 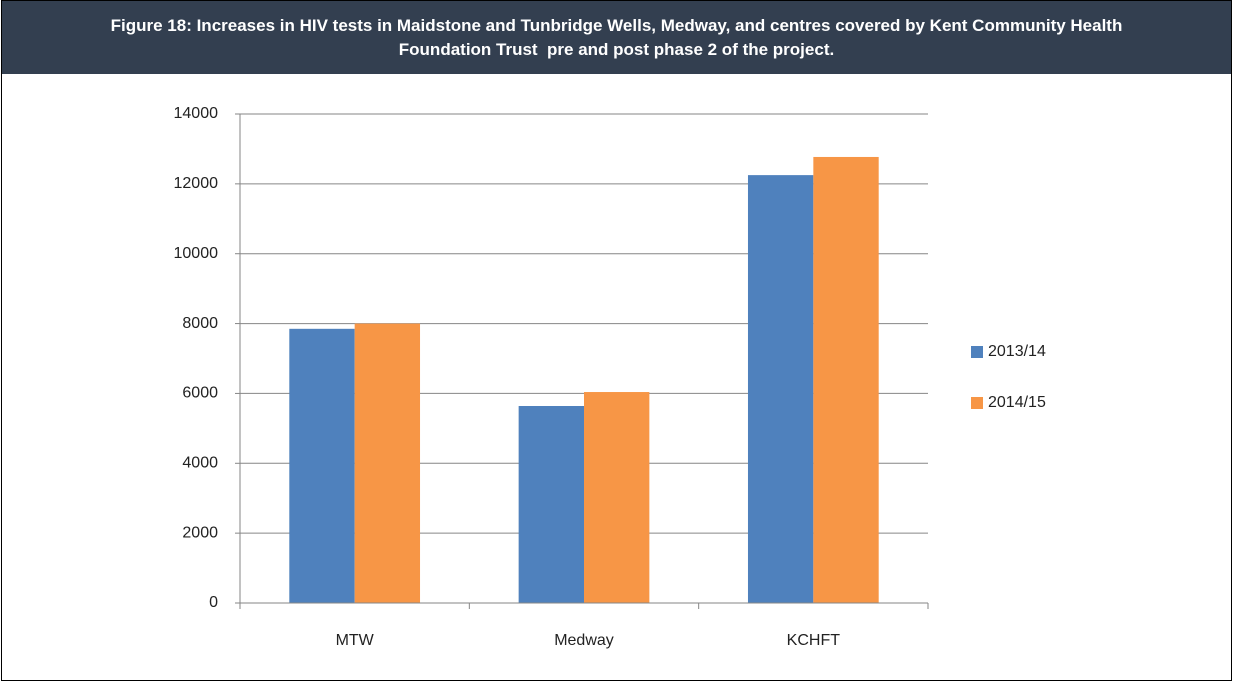 I want to click on y-tick-label: 6000, so click(x=200, y=393).